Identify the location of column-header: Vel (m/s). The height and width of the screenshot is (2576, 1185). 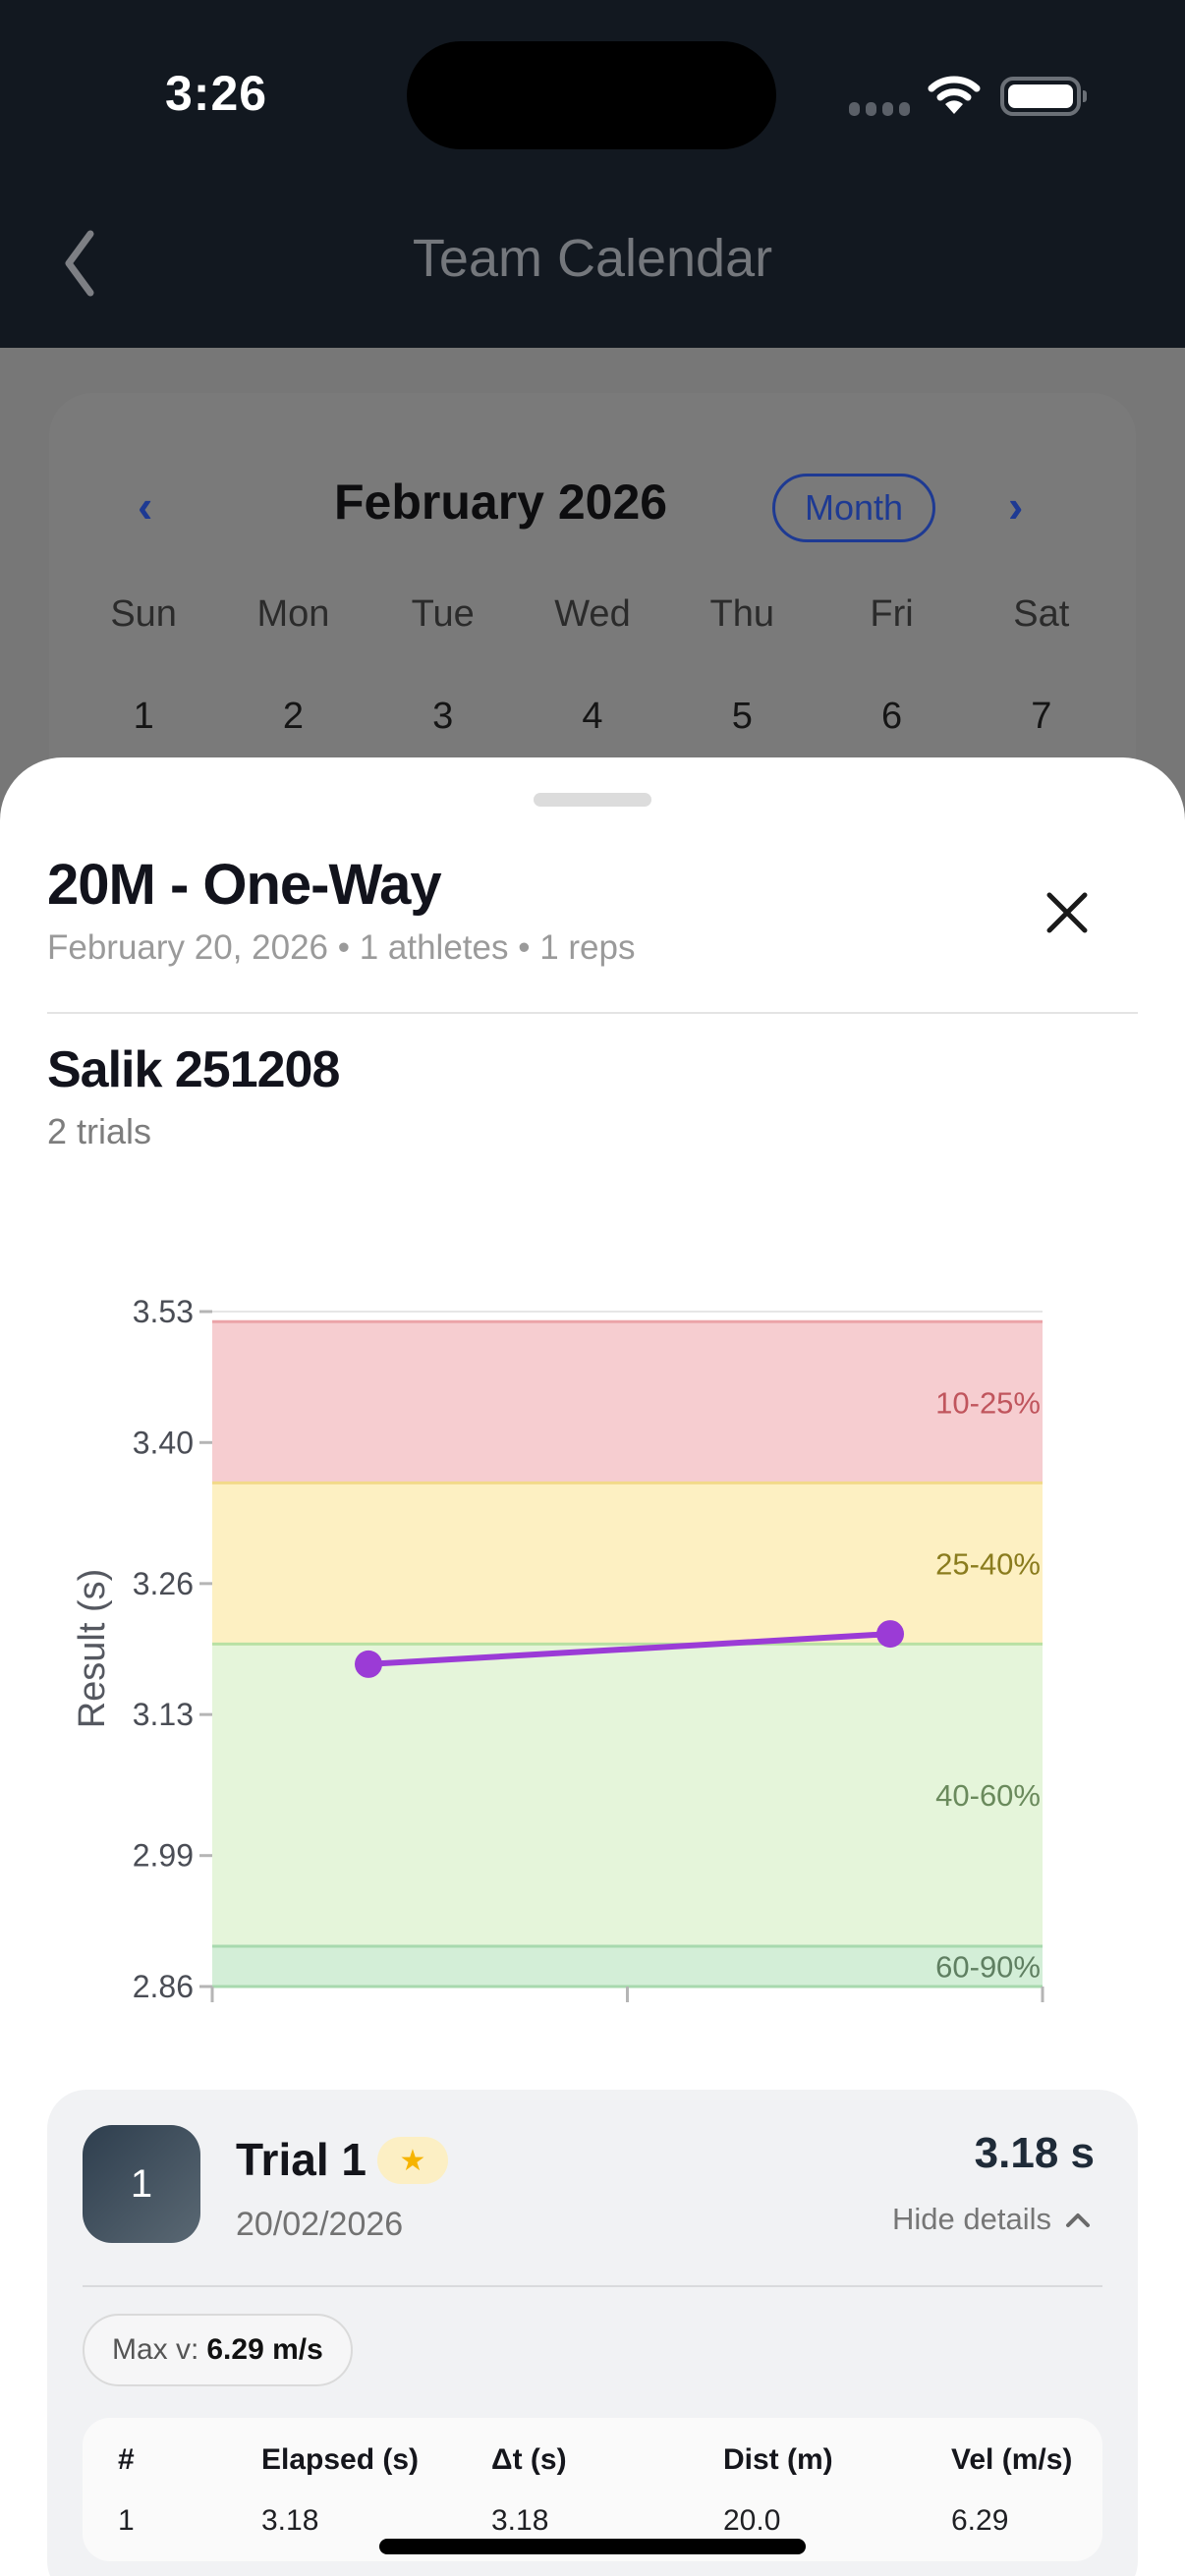
(1012, 2459).